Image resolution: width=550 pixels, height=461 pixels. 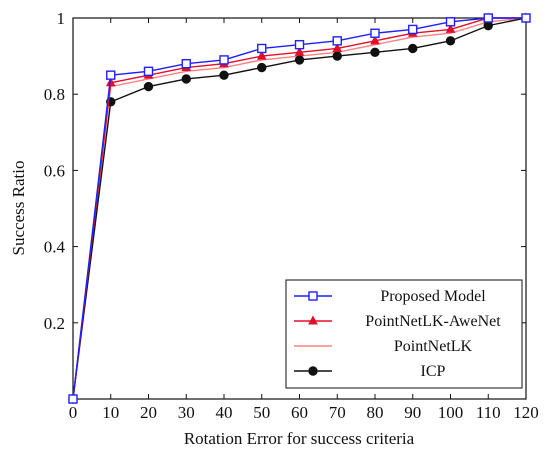 What do you see at coordinates (433, 296) in the screenshot?
I see `legend-label: Proposed Model` at bounding box center [433, 296].